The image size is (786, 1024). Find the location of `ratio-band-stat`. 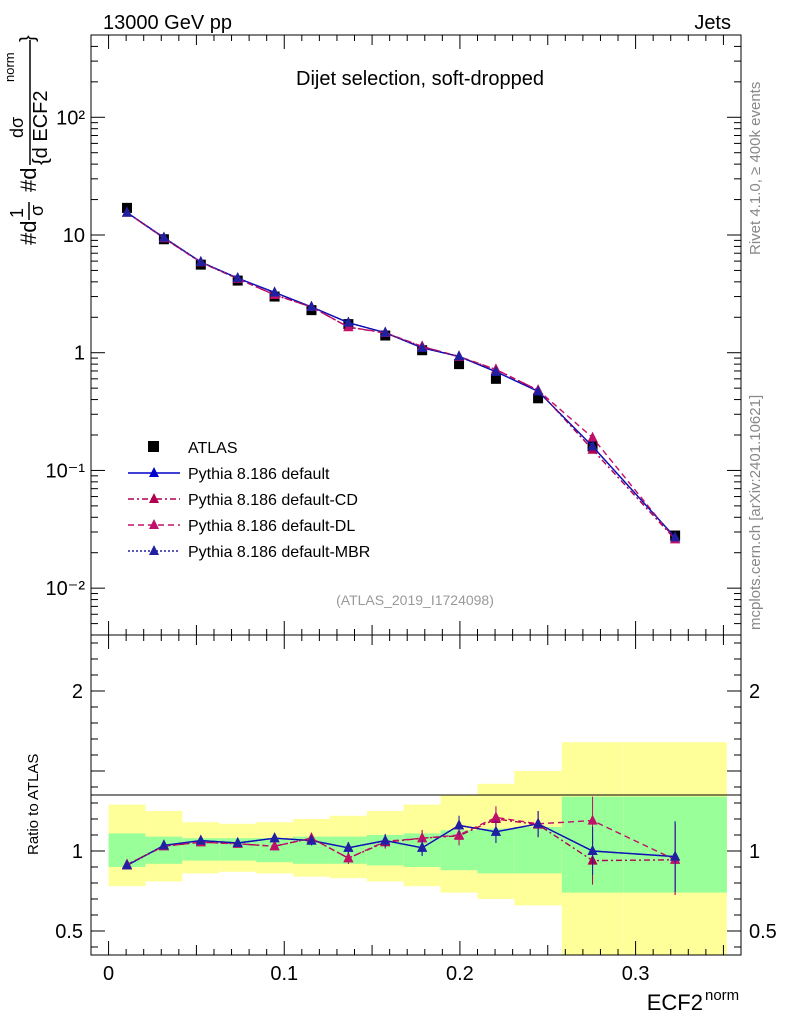

ratio-band-stat is located at coordinates (201, 849).